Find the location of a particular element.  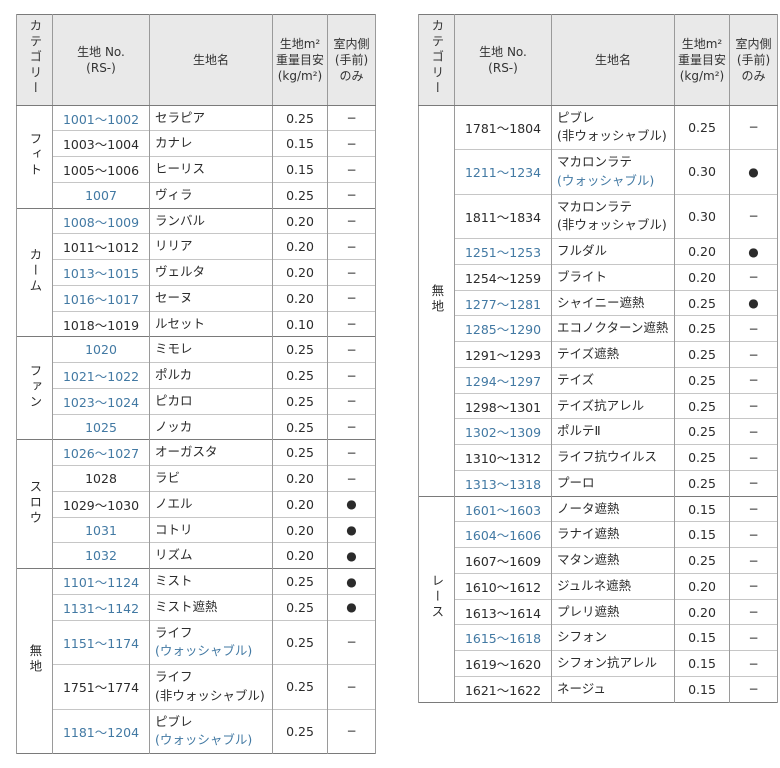

fabric-no: 1615〜1618 is located at coordinates (503, 637).